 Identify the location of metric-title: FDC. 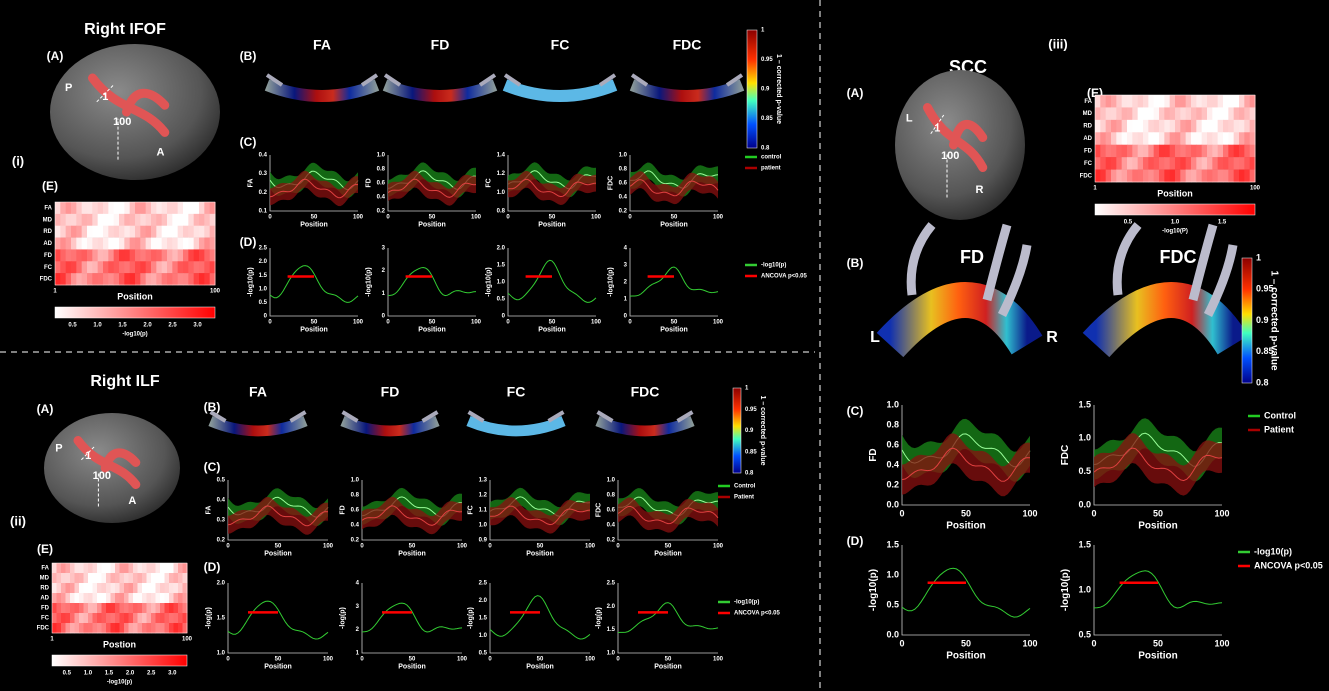
(645, 392).